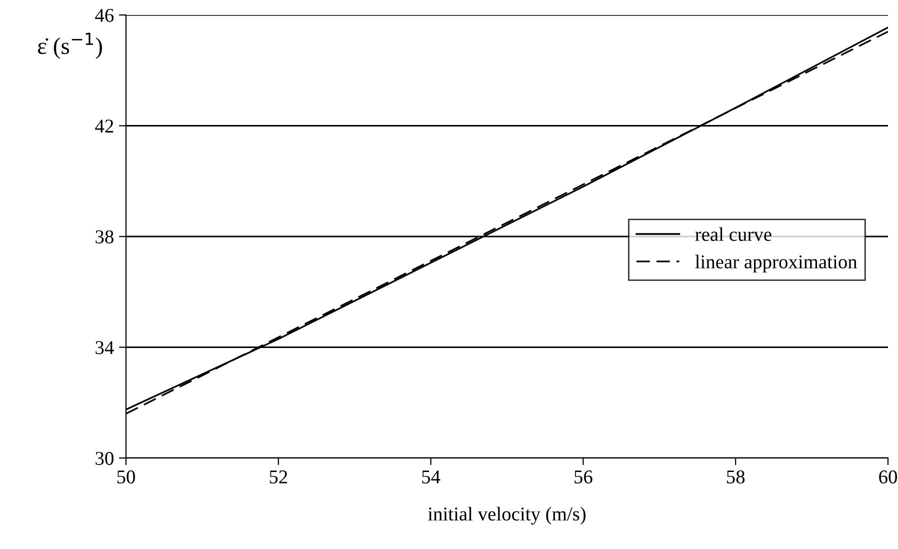 Image resolution: width=898 pixels, height=549 pixels. What do you see at coordinates (105, 347) in the screenshot?
I see `y-tick-label: 34` at bounding box center [105, 347].